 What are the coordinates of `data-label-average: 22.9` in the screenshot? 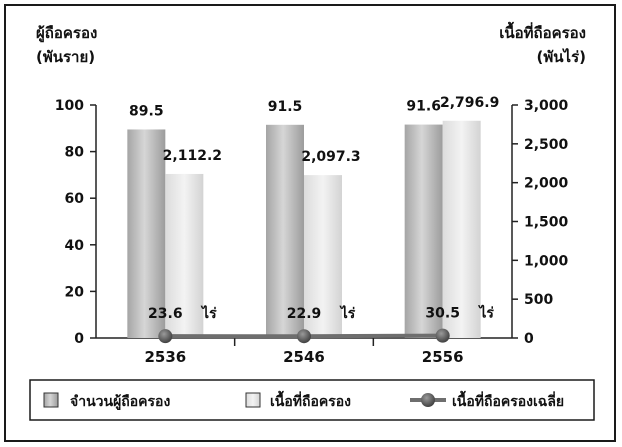 It's located at (304, 314).